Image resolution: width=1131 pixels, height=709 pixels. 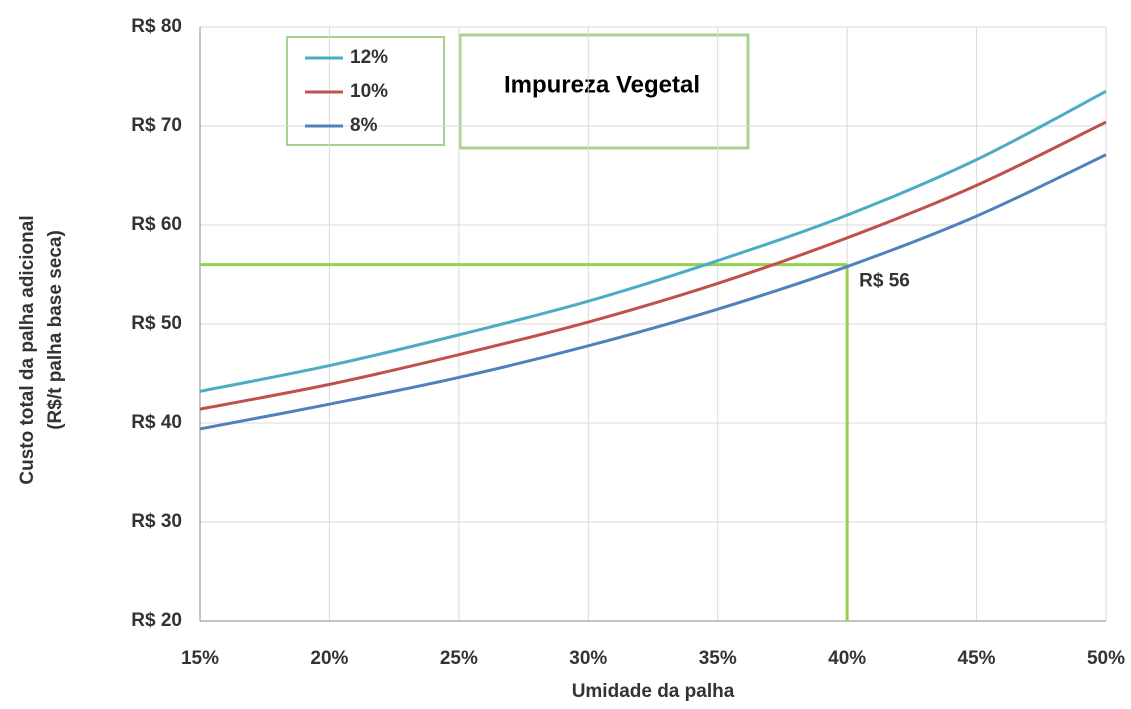 I want to click on x-tick-label: 20%, so click(x=329, y=658).